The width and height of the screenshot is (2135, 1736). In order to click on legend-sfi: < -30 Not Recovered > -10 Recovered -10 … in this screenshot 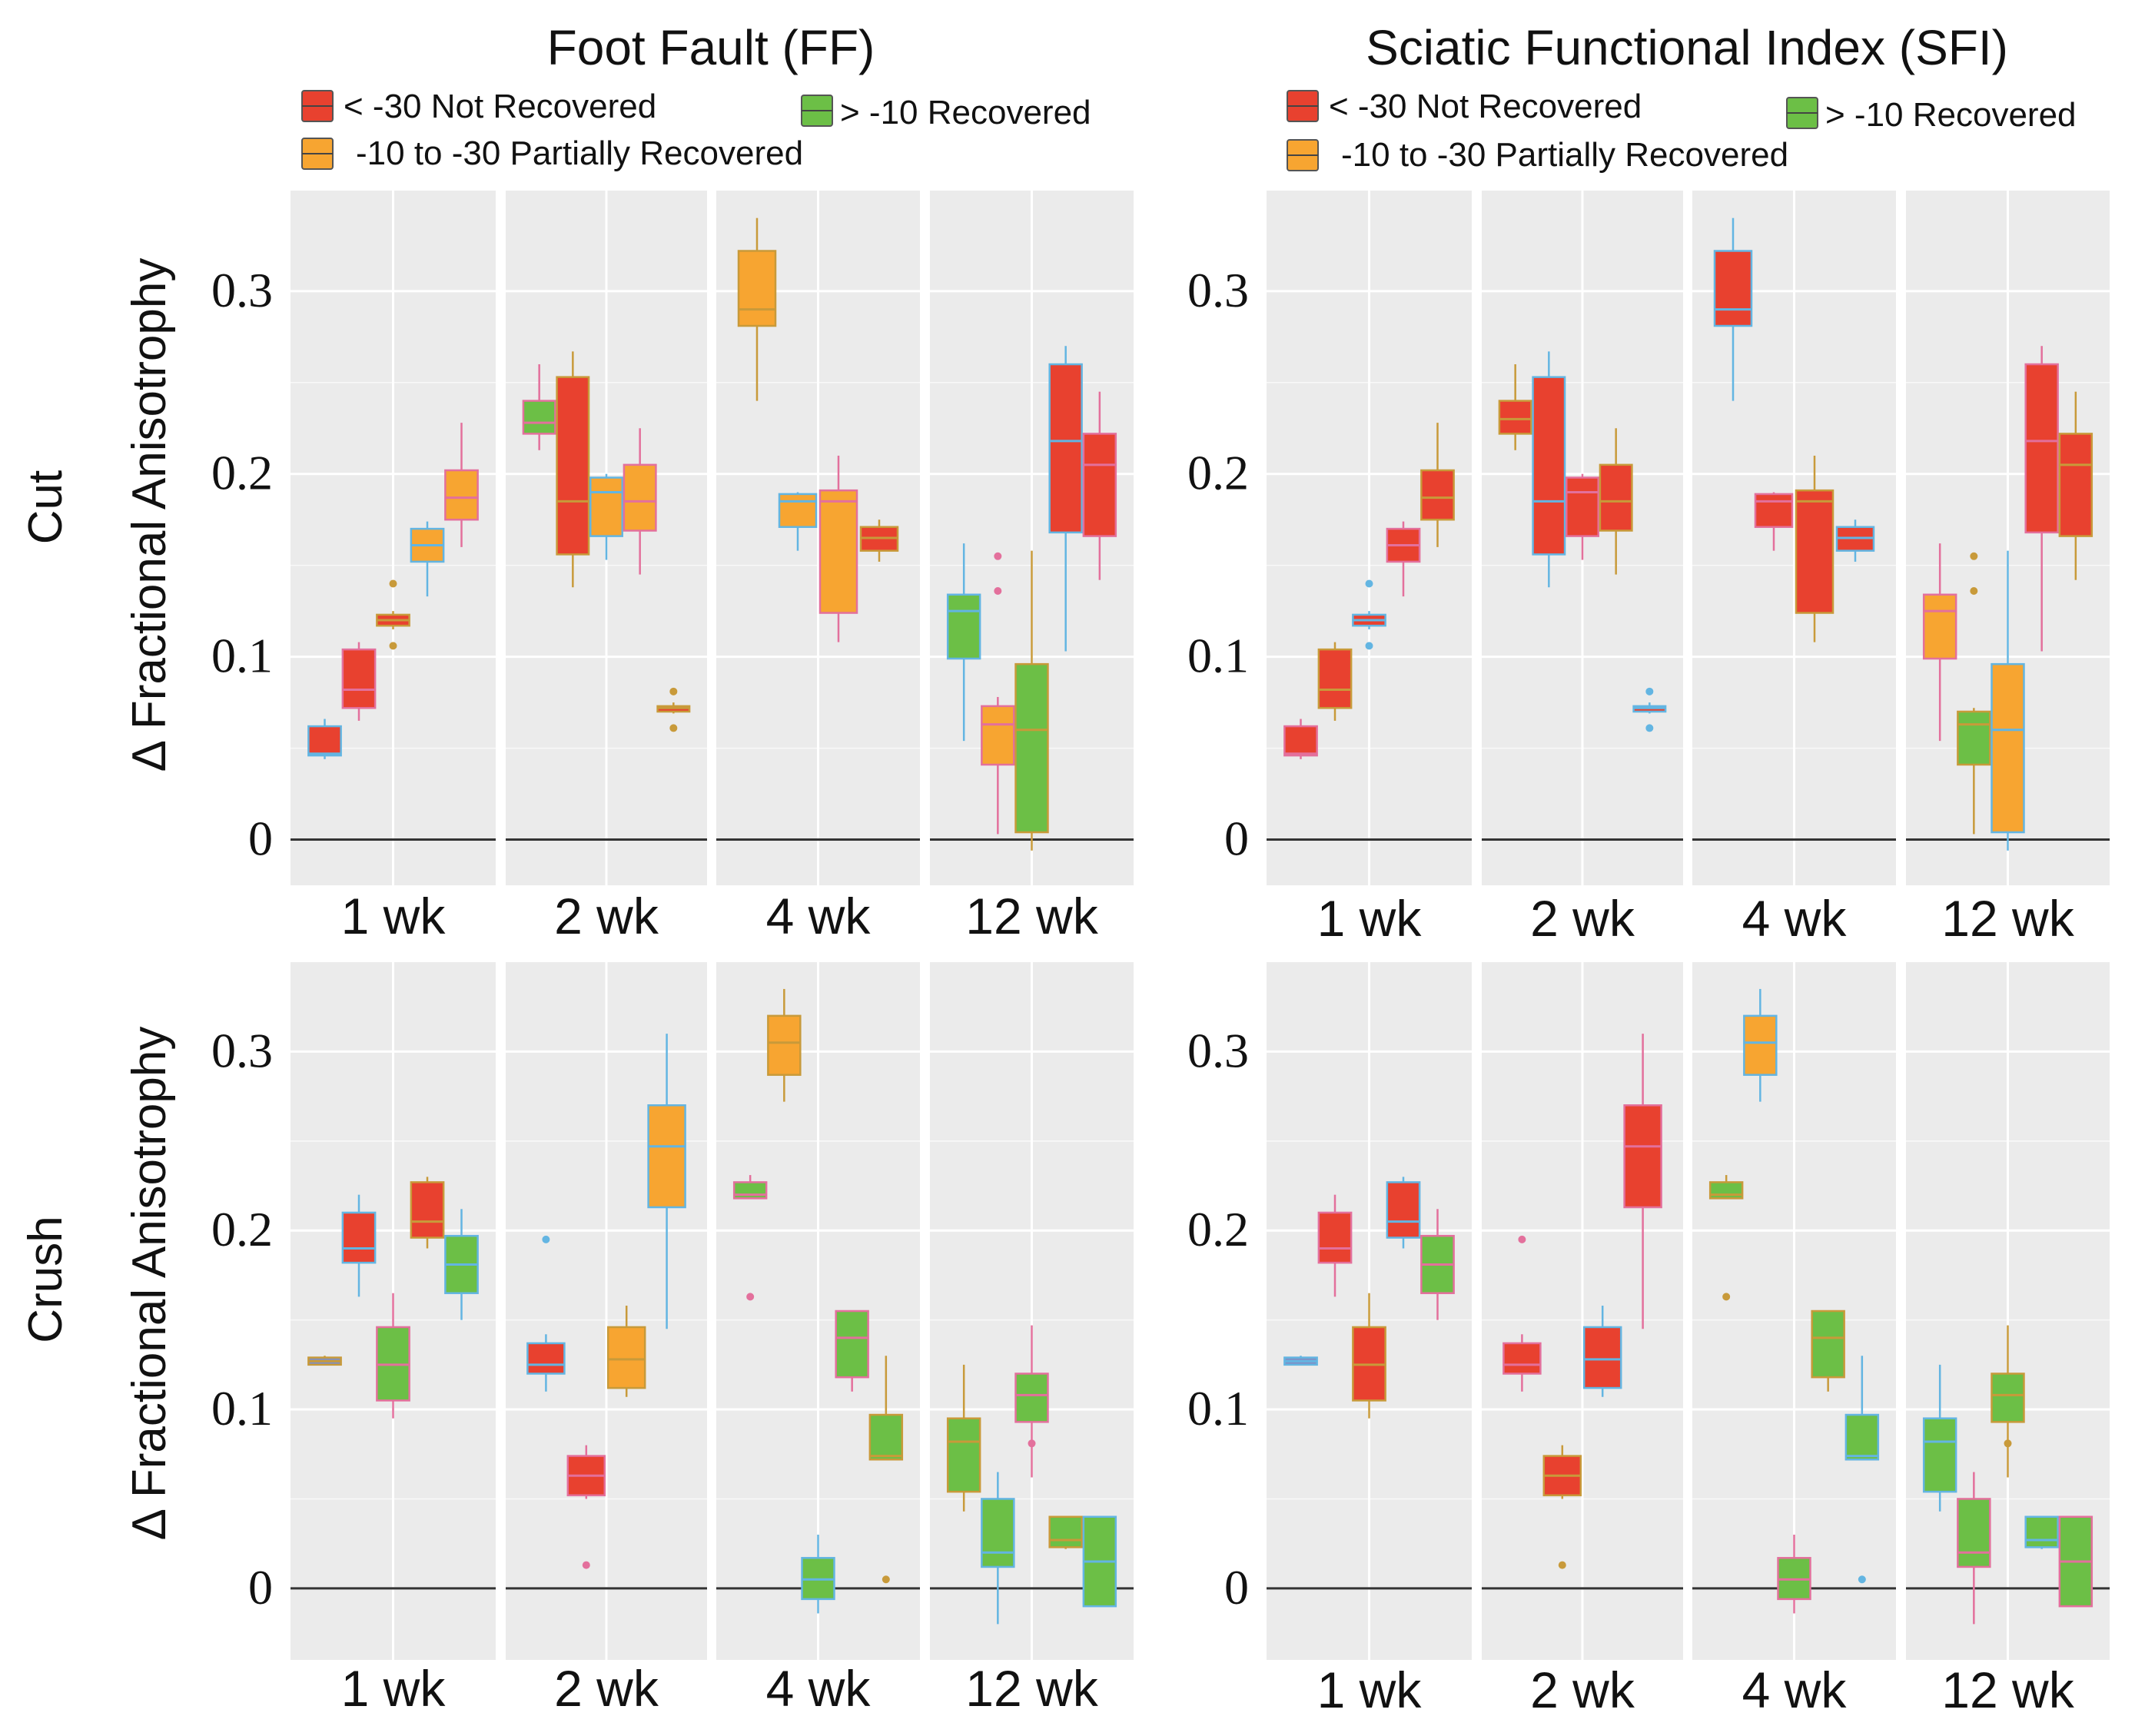, I will do `click(1682, 131)`.